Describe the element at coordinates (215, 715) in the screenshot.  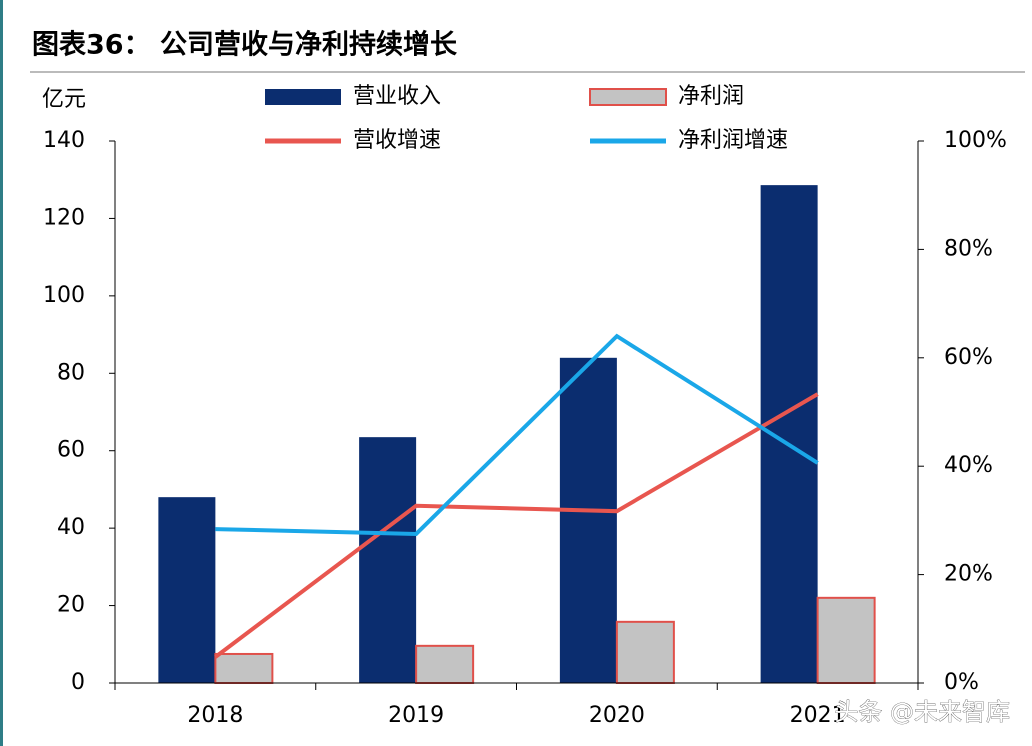
I see `x-tick-label: 2018` at that location.